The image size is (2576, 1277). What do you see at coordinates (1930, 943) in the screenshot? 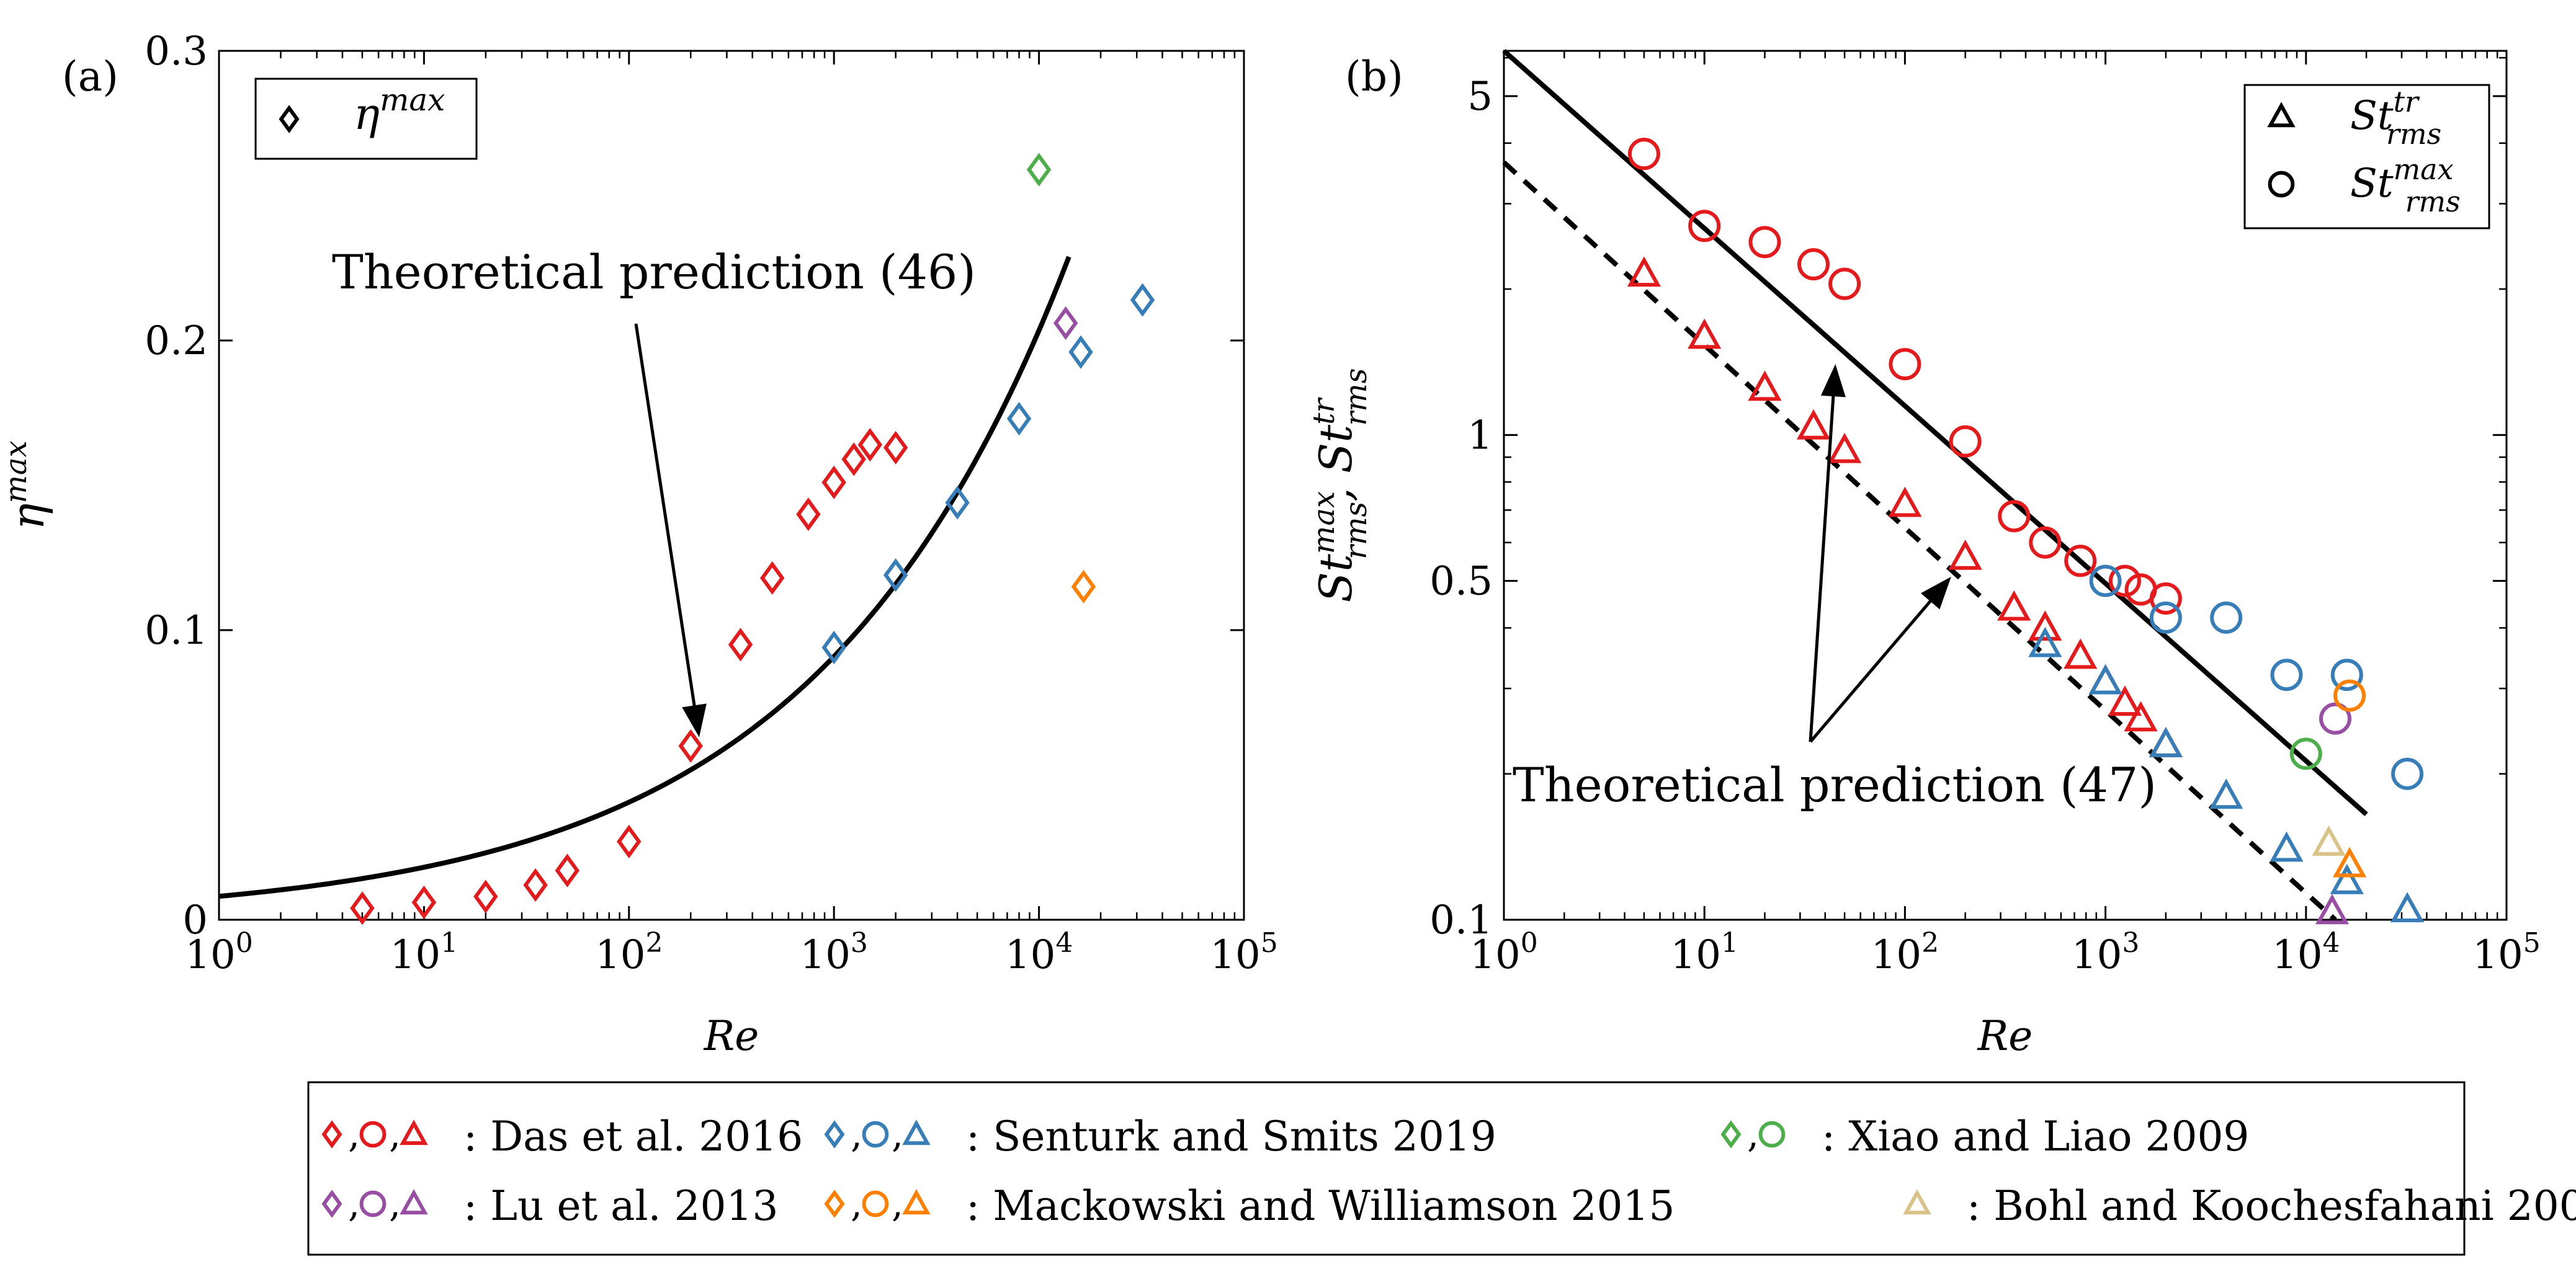
I see `tick-exponent: 2` at bounding box center [1930, 943].